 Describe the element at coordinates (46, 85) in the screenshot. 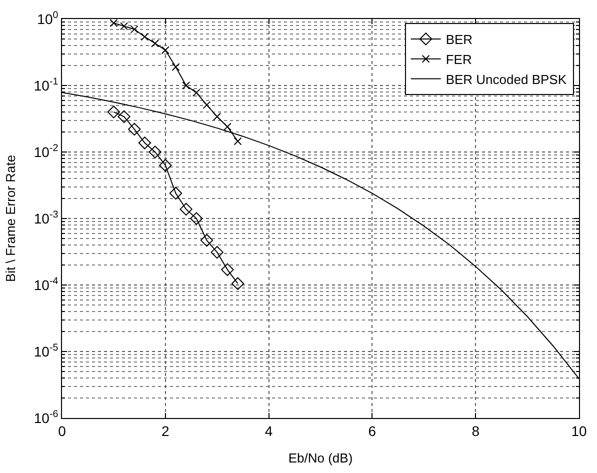

I see `y-tick-label: 10$^{-1}$` at that location.